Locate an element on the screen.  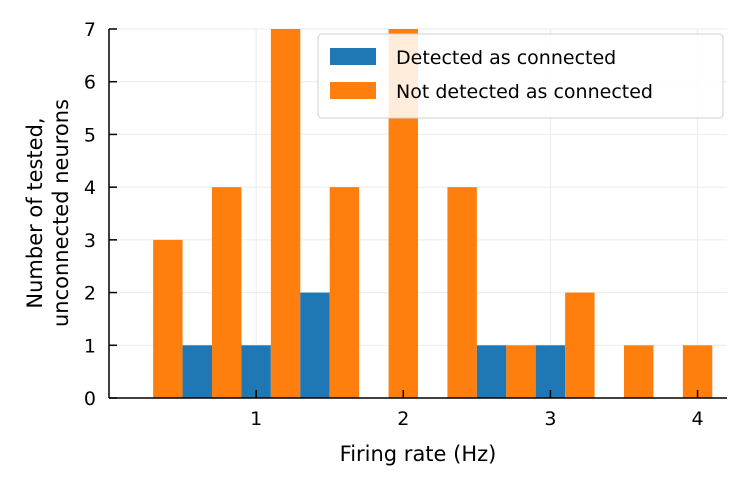
x-tick-label: 3 is located at coordinates (550, 419).